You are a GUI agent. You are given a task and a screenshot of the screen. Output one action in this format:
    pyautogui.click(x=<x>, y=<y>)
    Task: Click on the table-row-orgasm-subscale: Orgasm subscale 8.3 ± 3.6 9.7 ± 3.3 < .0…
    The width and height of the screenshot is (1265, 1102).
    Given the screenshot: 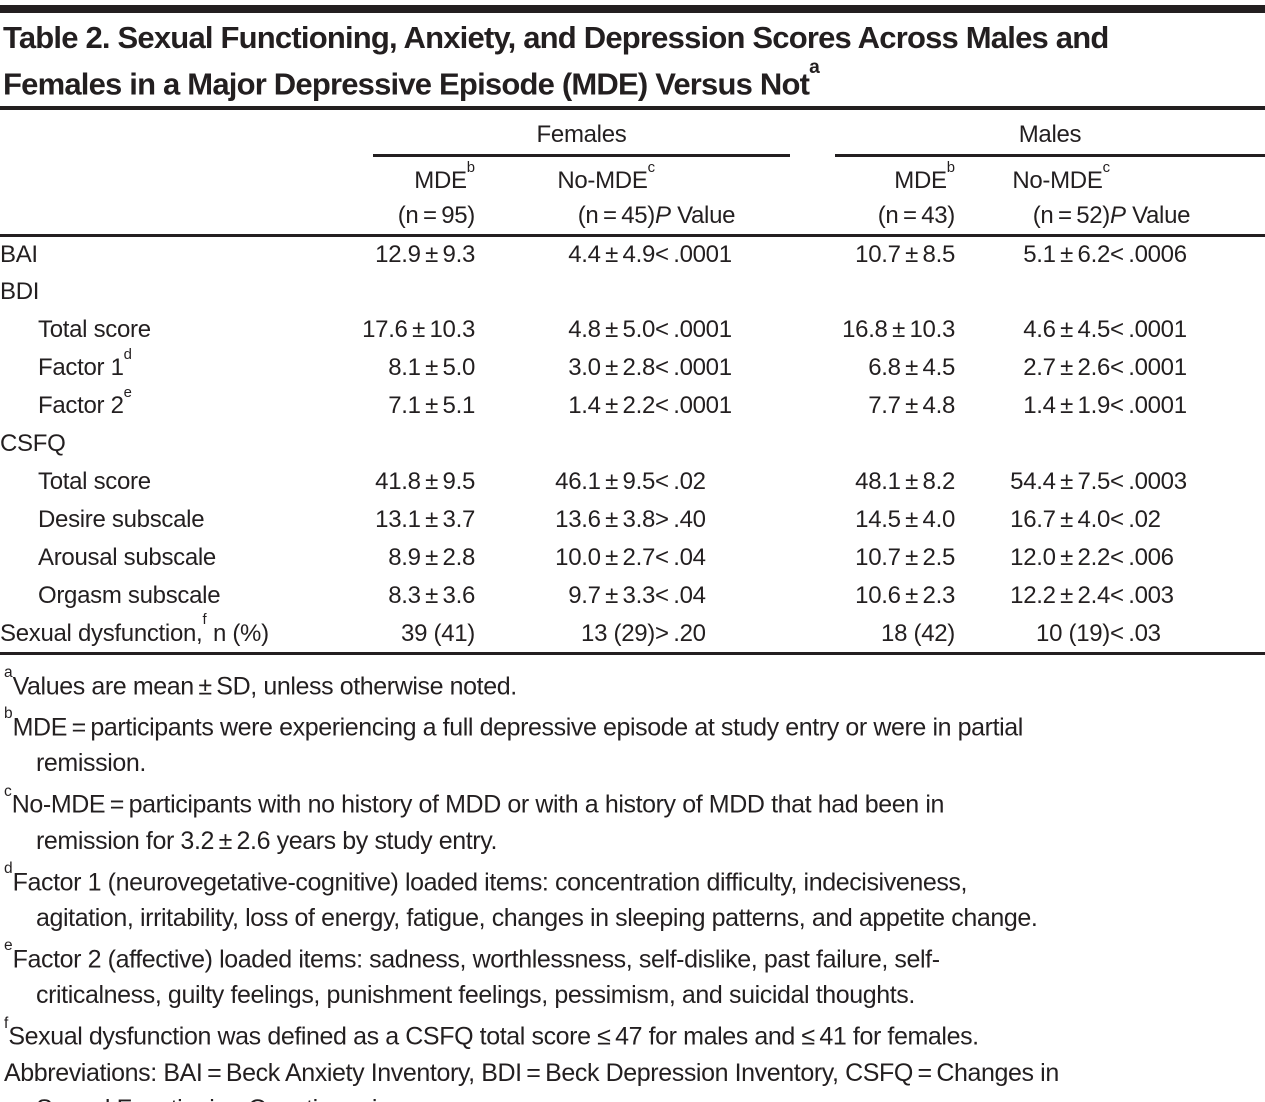 What is the action you would take?
    pyautogui.click(x=632, y=596)
    